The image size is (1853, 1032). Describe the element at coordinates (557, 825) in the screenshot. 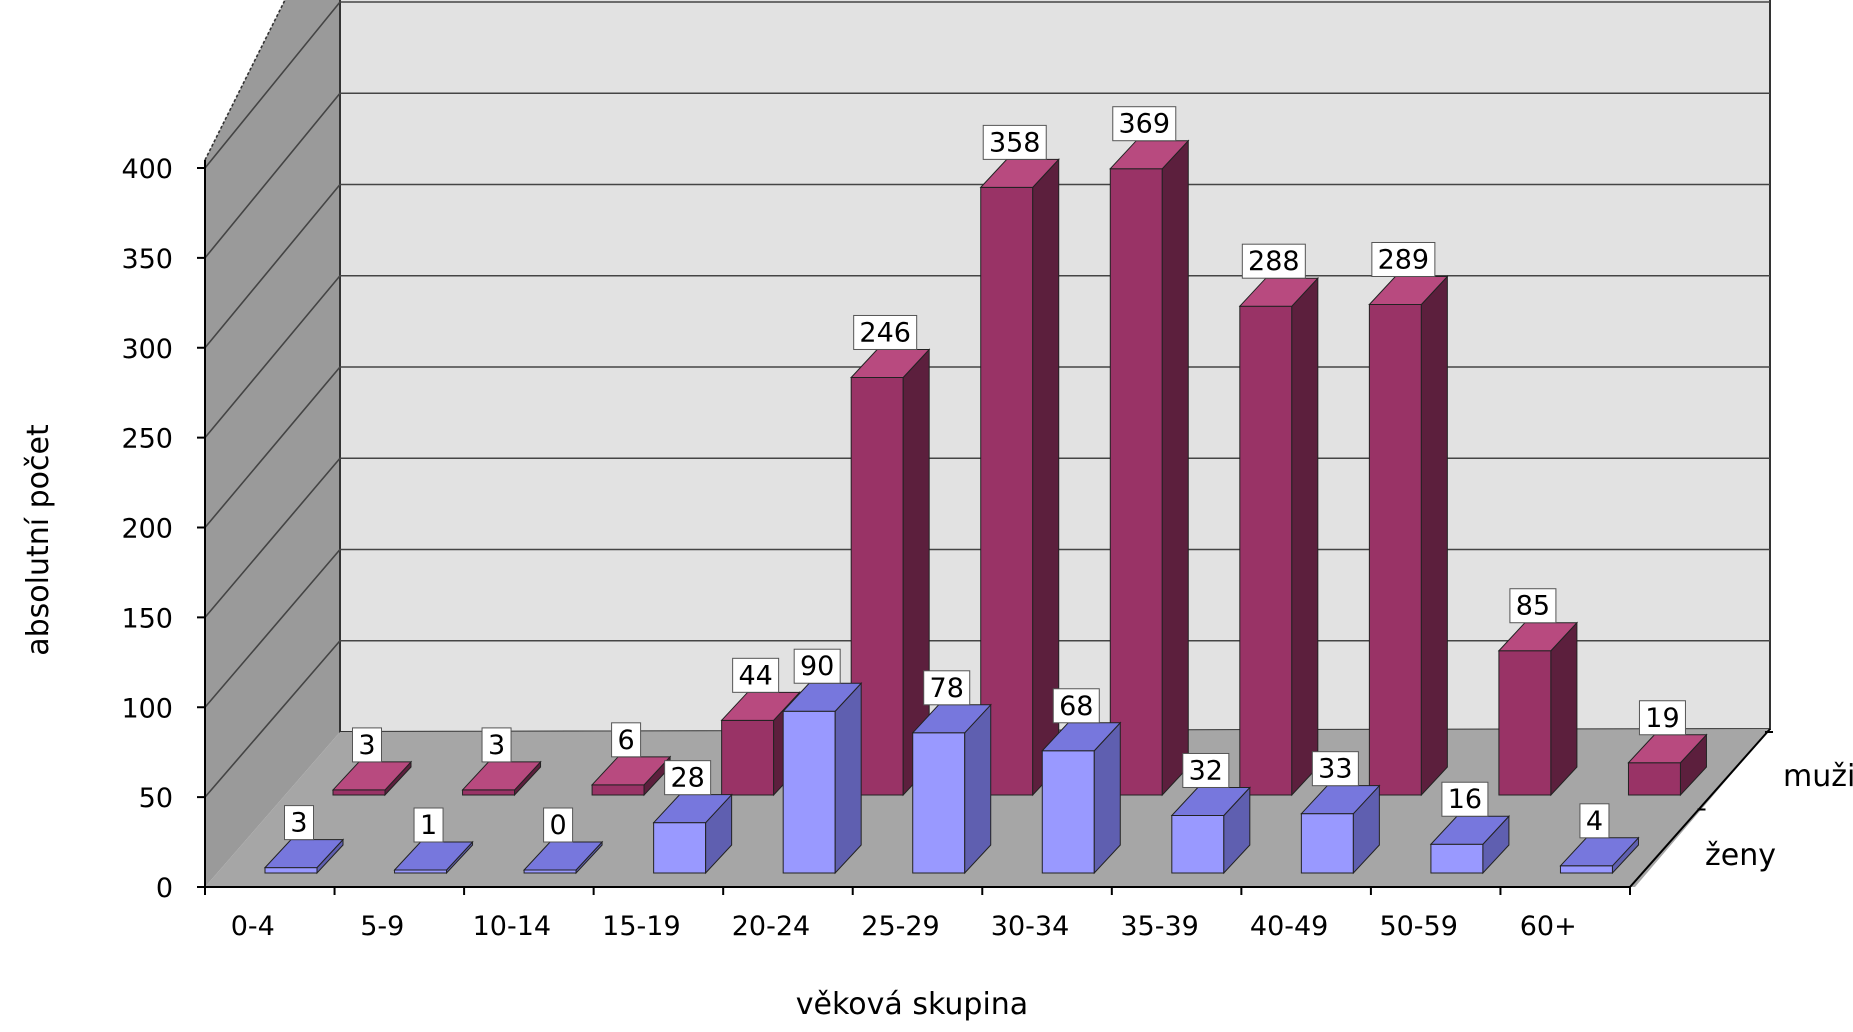

I see `data-label: 0` at that location.